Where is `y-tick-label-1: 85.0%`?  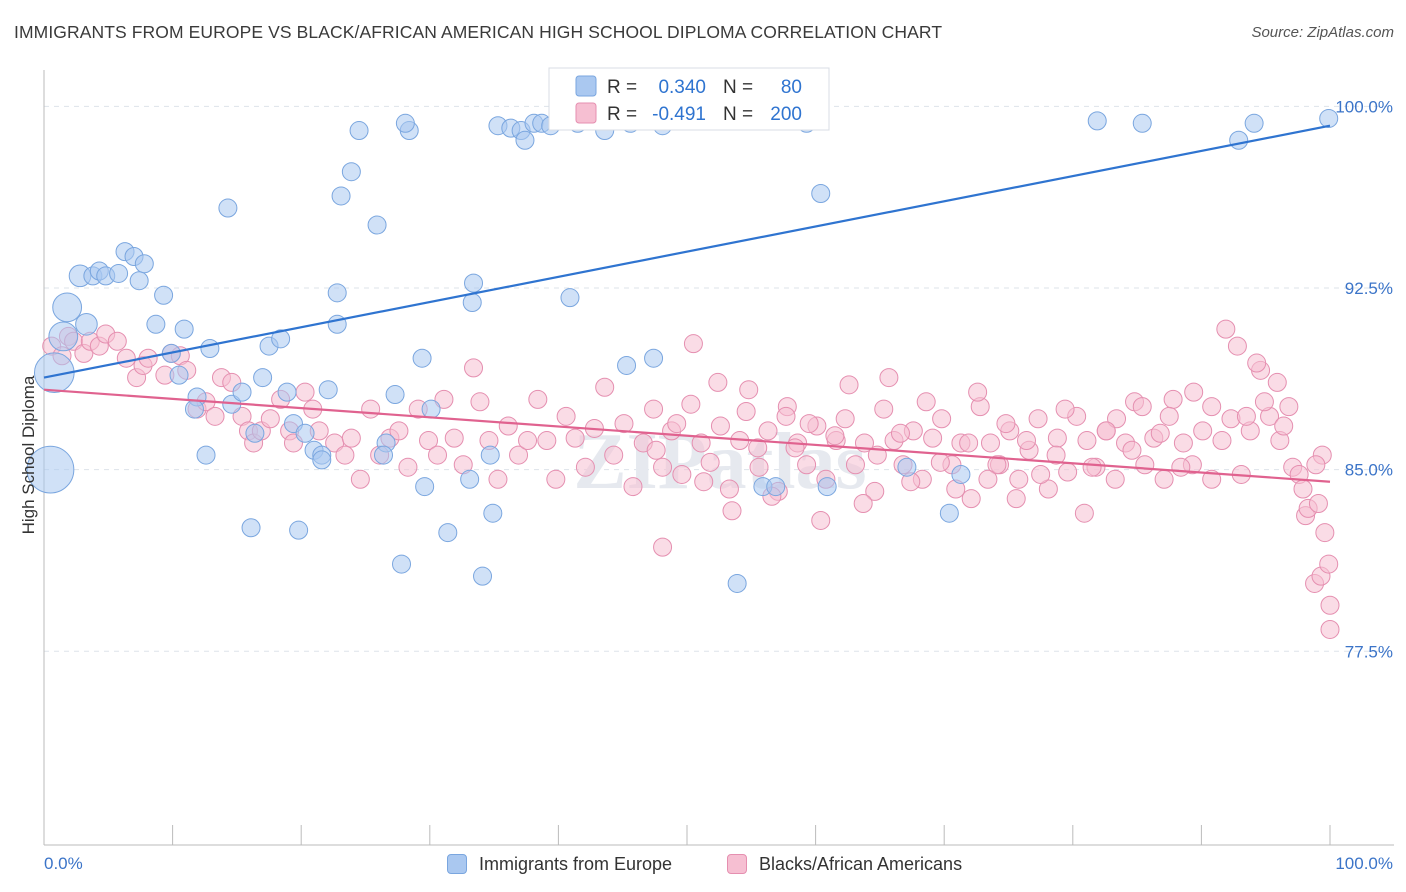 y-tick-label-1: 85.0% is located at coordinates (1369, 470).